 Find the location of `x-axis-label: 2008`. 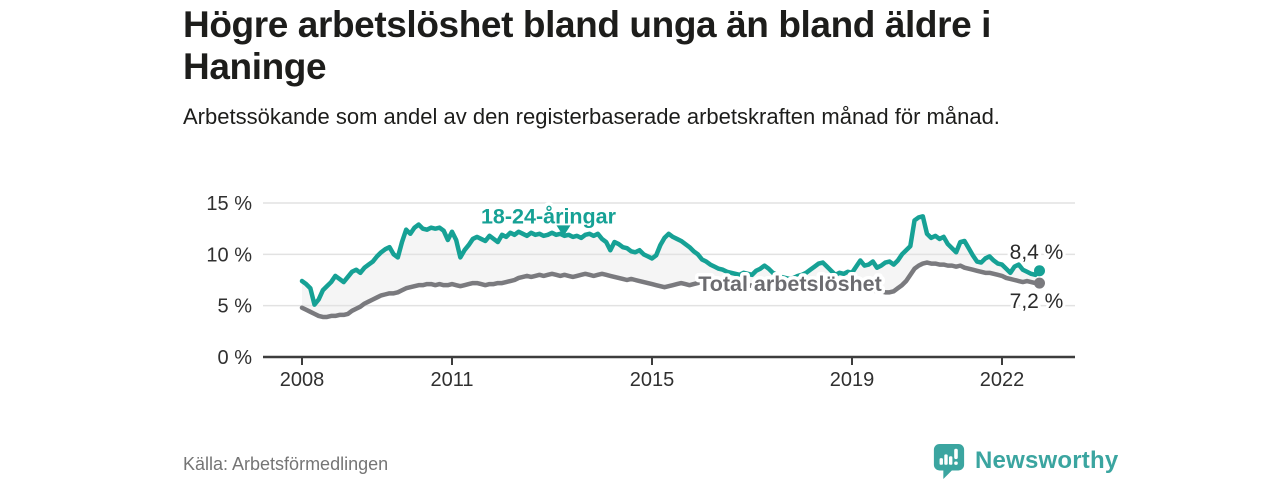

x-axis-label: 2008 is located at coordinates (302, 380).